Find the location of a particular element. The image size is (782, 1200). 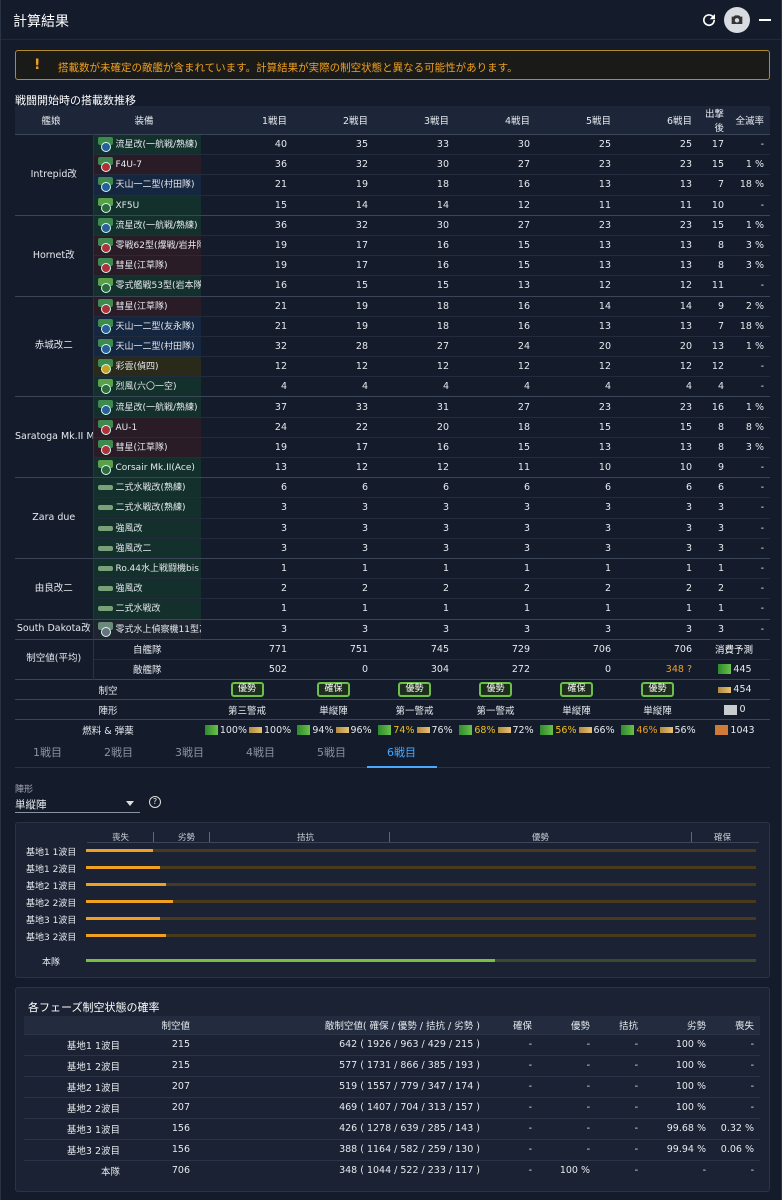

slot-count: 3 % is located at coordinates (750, 447).